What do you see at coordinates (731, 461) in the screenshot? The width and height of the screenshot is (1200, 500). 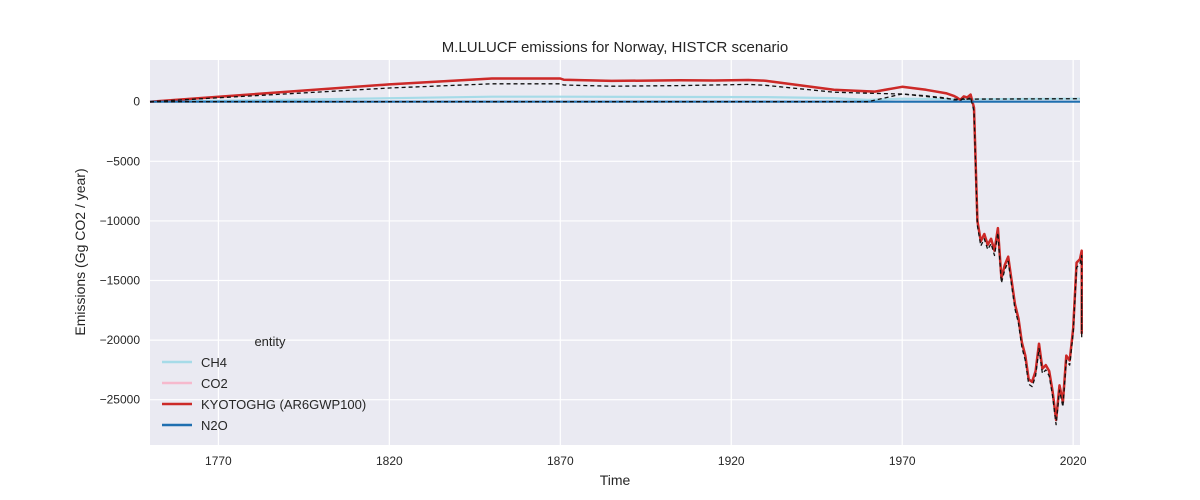 I see `x-tick-label: 1920` at bounding box center [731, 461].